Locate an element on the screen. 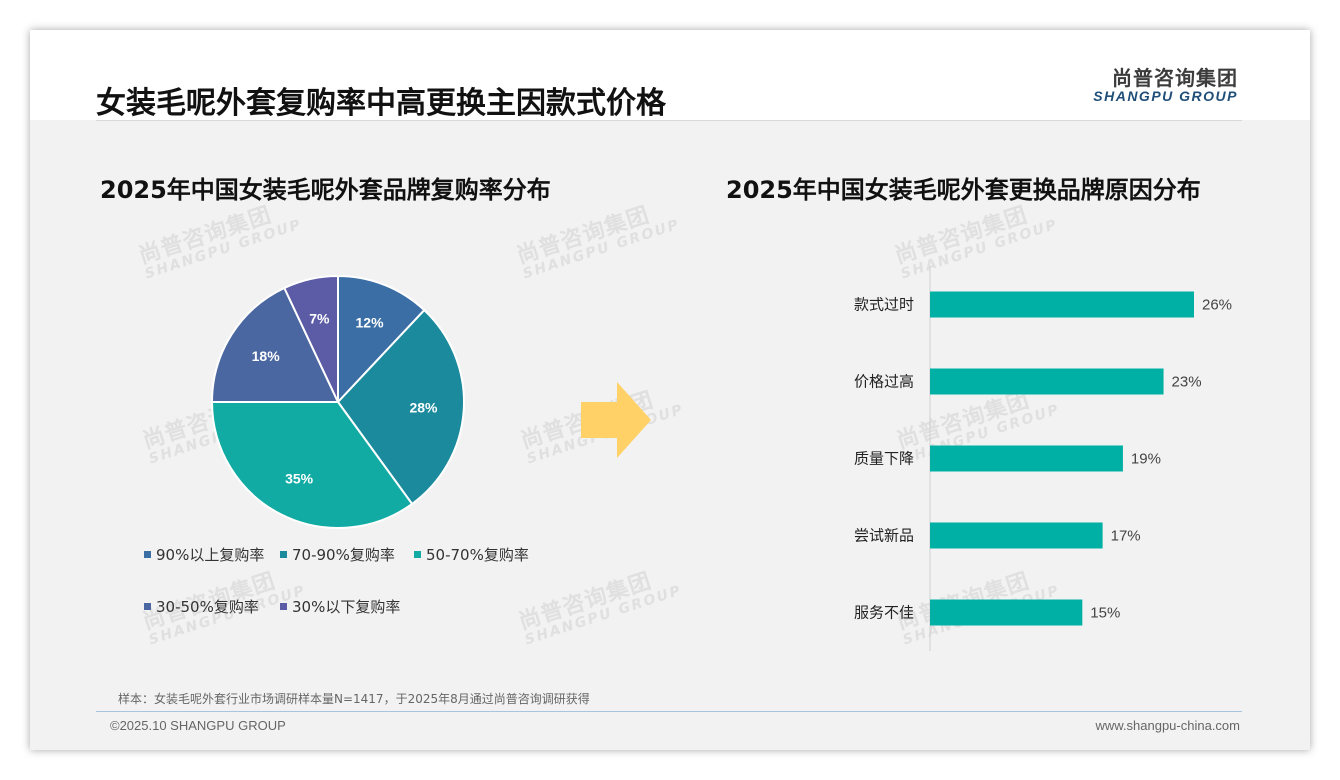  pie-data-label: 35% is located at coordinates (299, 478).